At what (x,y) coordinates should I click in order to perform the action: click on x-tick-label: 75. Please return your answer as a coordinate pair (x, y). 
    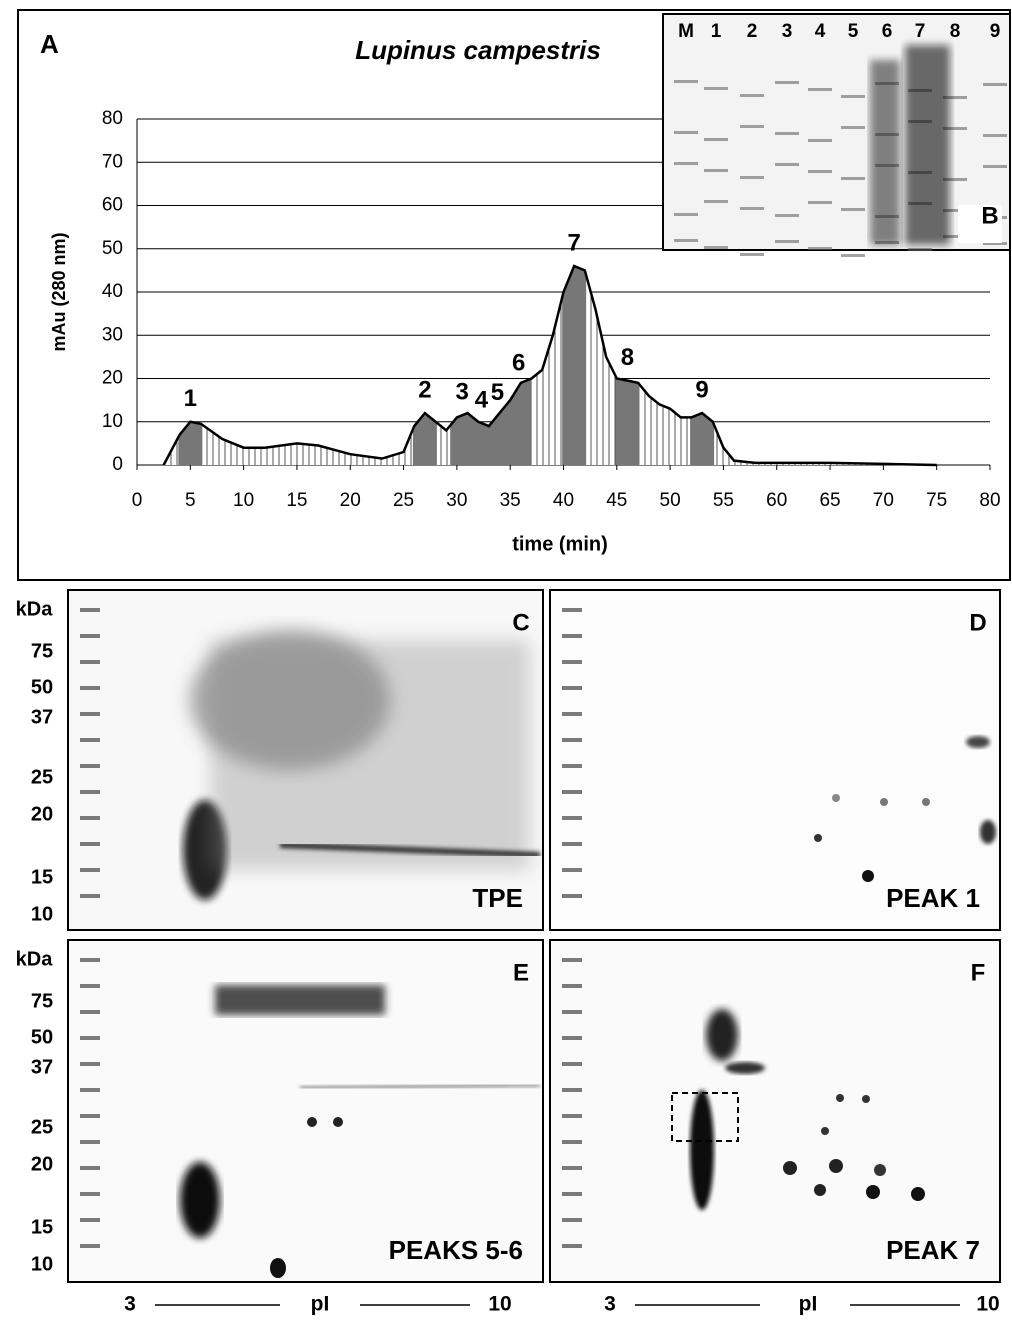
    Looking at the image, I should click on (936, 500).